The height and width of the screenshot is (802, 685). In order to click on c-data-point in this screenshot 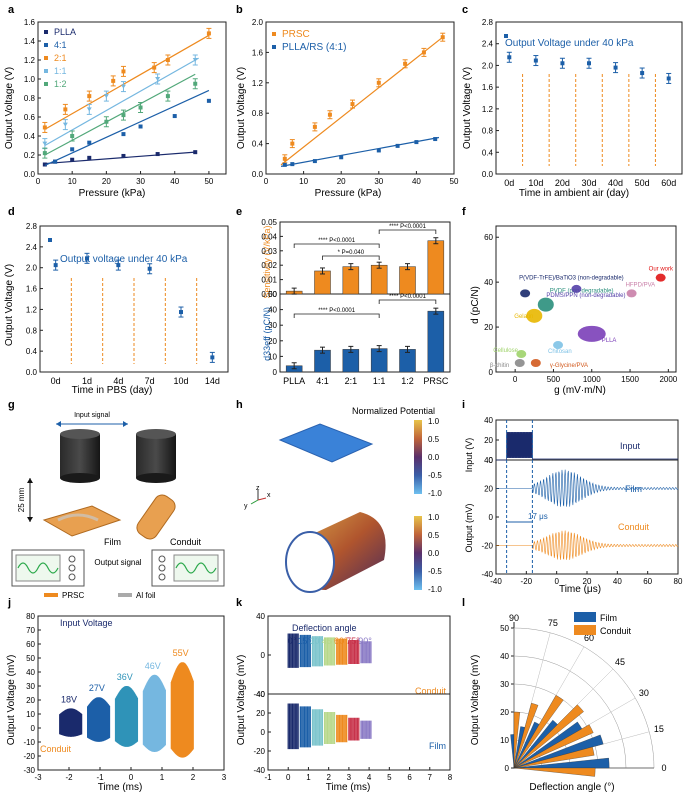, I will do `click(615, 67)`.